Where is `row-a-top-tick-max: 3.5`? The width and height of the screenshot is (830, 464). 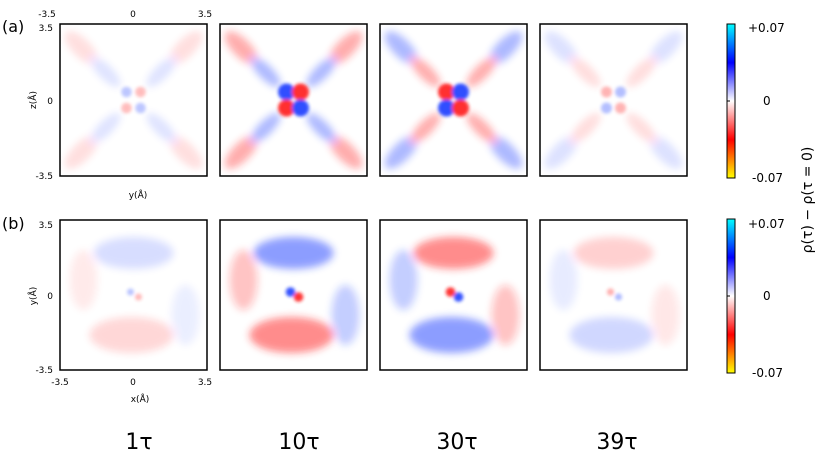
row-a-top-tick-max: 3.5 is located at coordinates (205, 15).